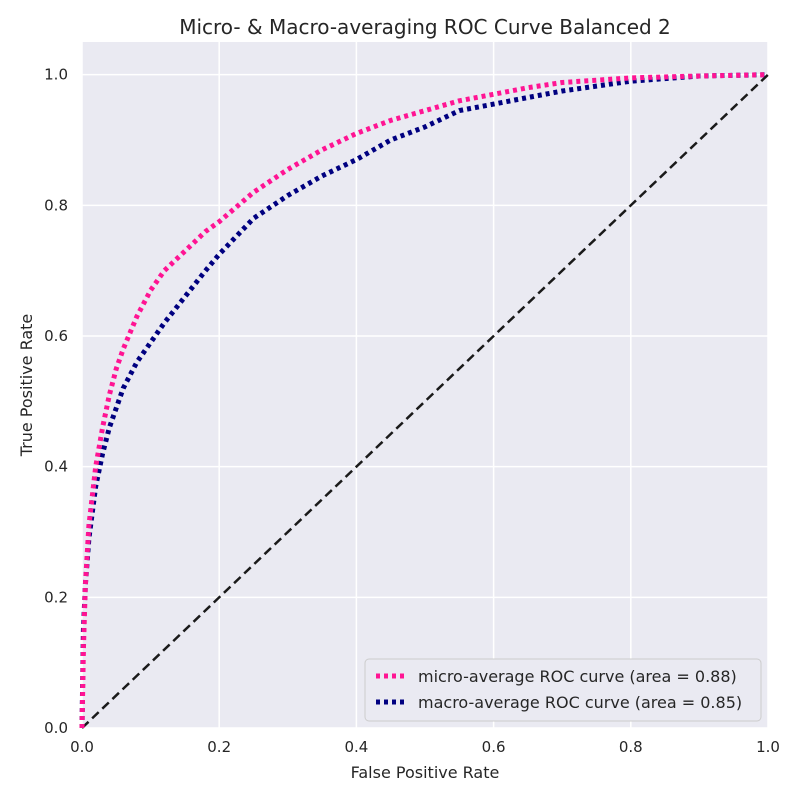 This screenshot has height=800, width=800. What do you see at coordinates (631, 747) in the screenshot?
I see `x-tick-label: 0.8` at bounding box center [631, 747].